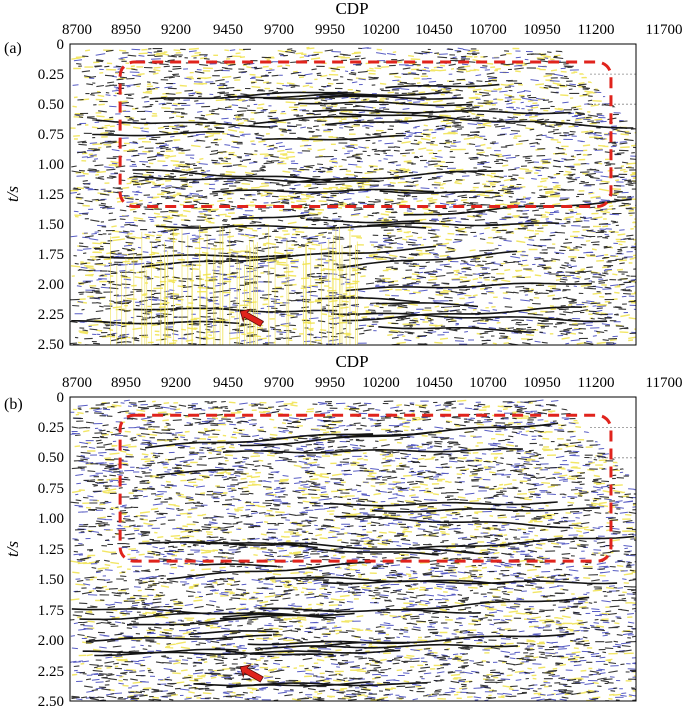 The height and width of the screenshot is (715, 700). Describe the element at coordinates (13, 48) in the screenshot. I see `panel-a-label: (a)` at that location.